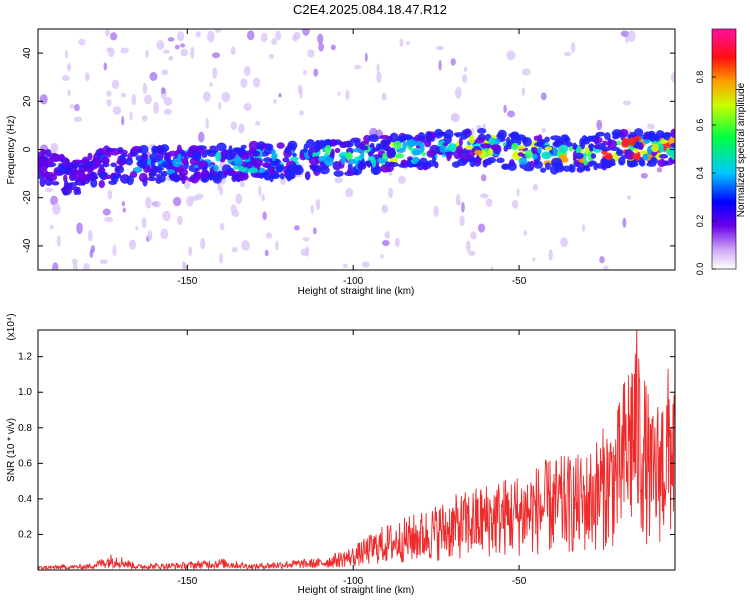  What do you see at coordinates (724, 149) in the screenshot?
I see `colorbar` at bounding box center [724, 149].